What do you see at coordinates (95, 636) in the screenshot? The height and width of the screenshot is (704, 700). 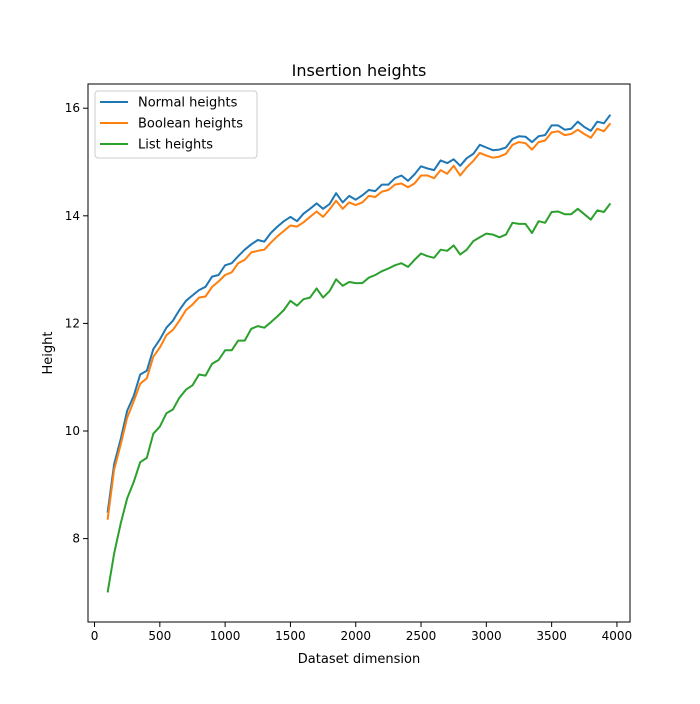 I see `x-tick-label: 0` at bounding box center [95, 636].